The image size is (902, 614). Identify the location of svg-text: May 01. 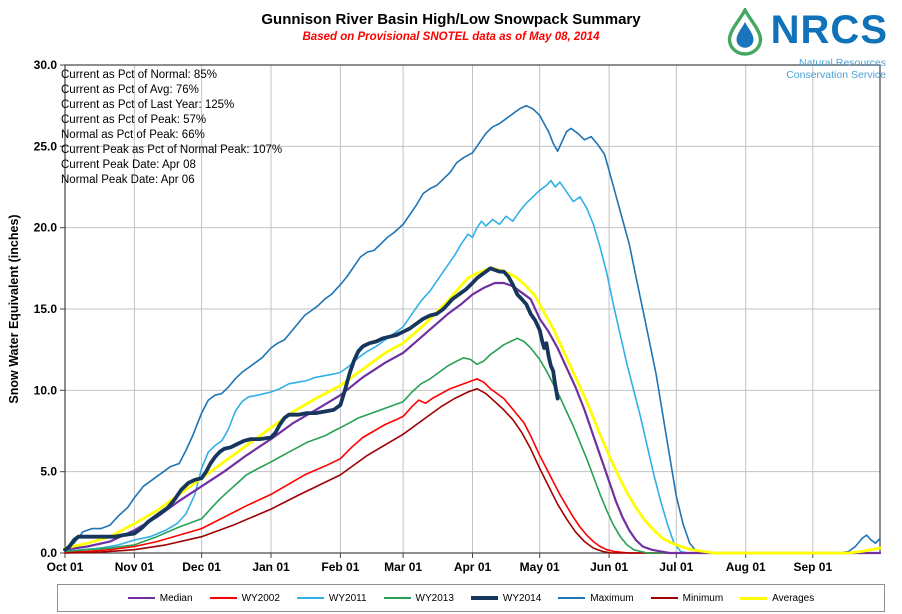
(540, 567).